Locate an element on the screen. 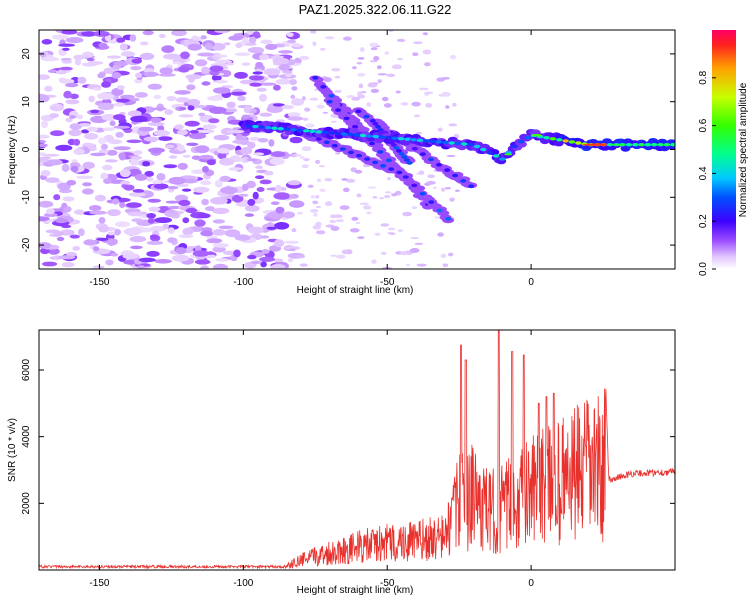  colorbar-tick-label: 0.0 is located at coordinates (703, 269).